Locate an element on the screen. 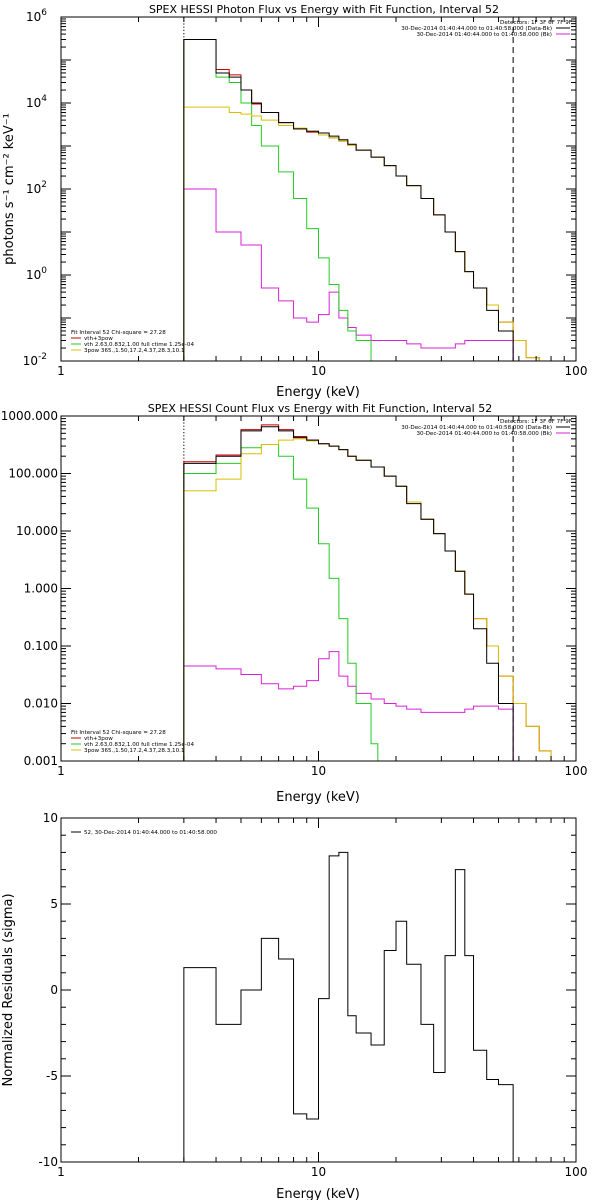 The height and width of the screenshot is (1200, 600). photon-series-vth is located at coordinates (280, 200).